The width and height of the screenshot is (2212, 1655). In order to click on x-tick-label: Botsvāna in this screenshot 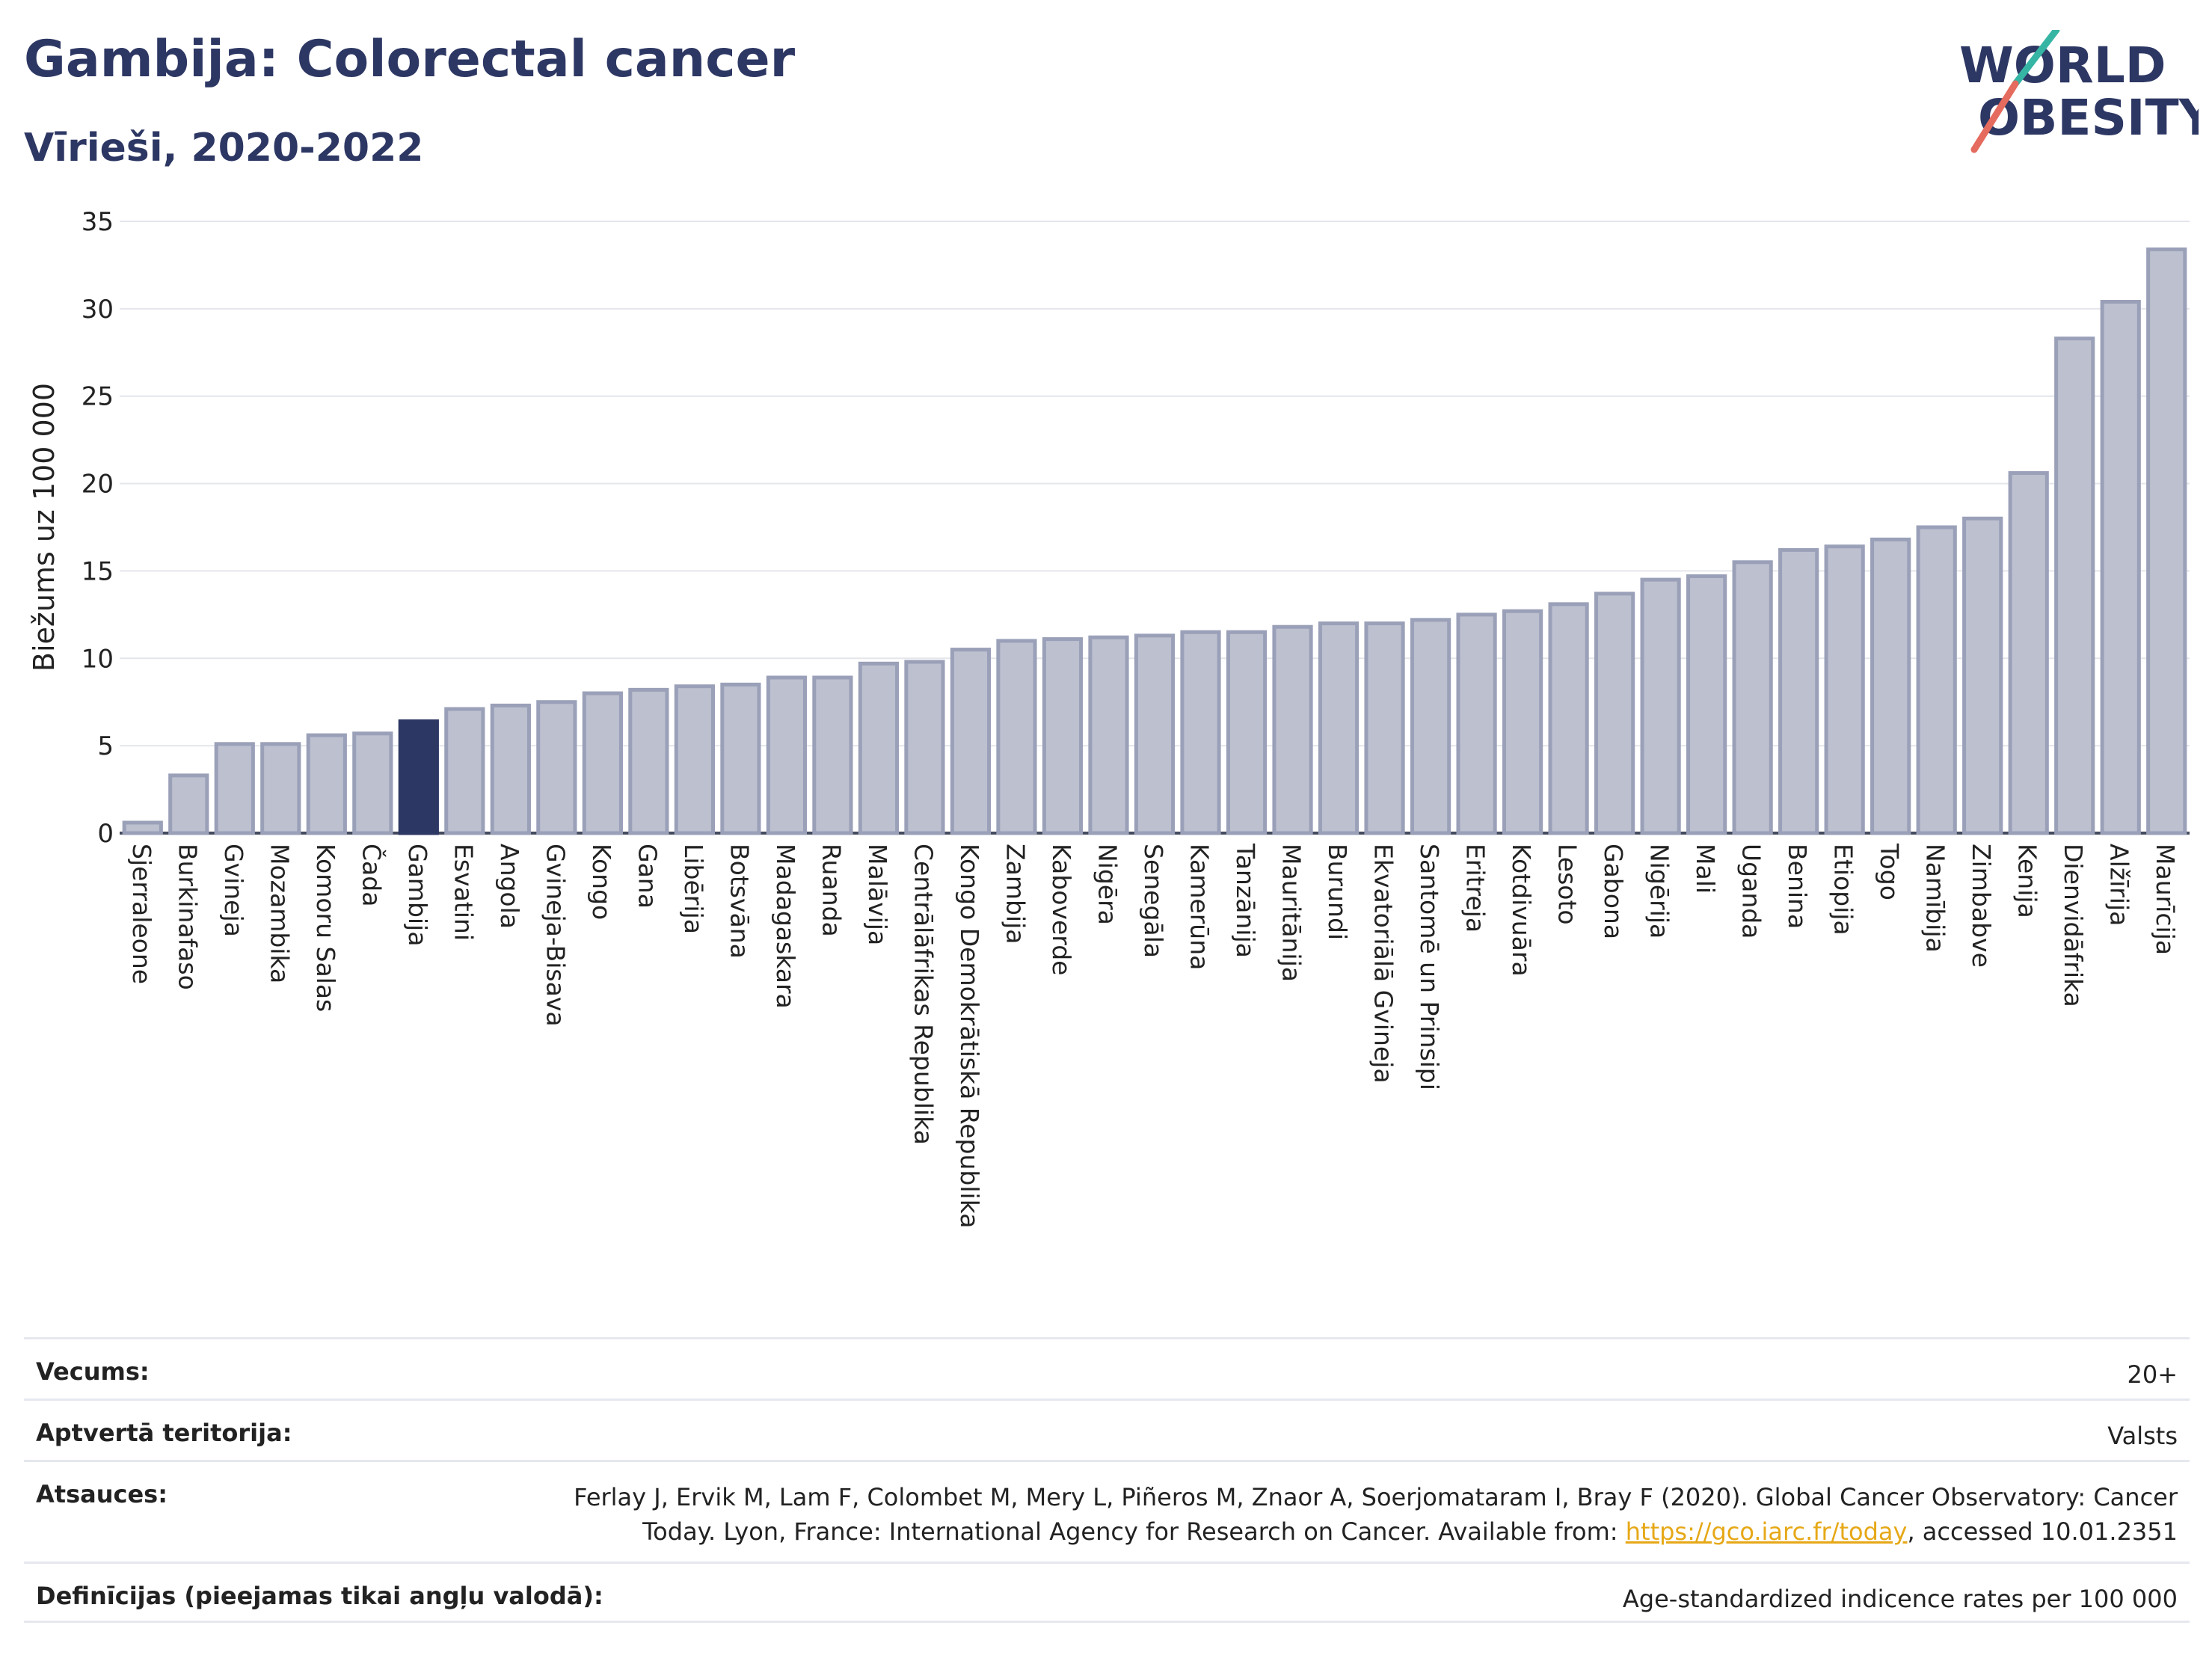, I will do `click(739, 901)`.